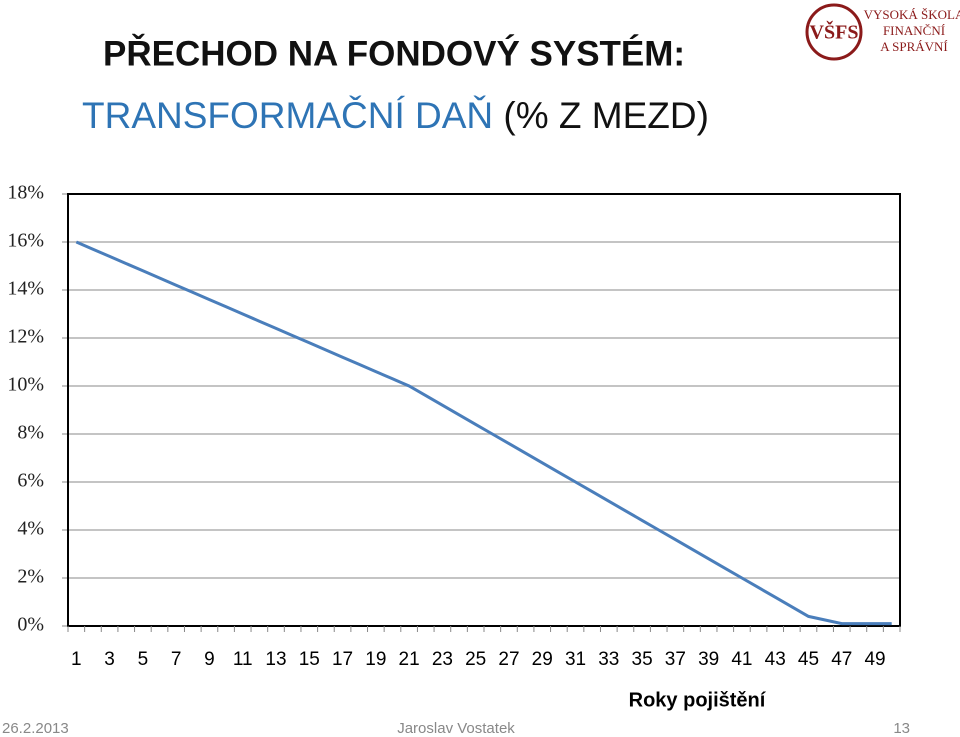 This screenshot has height=737, width=960. I want to click on x-tick-label: 29, so click(542, 659).